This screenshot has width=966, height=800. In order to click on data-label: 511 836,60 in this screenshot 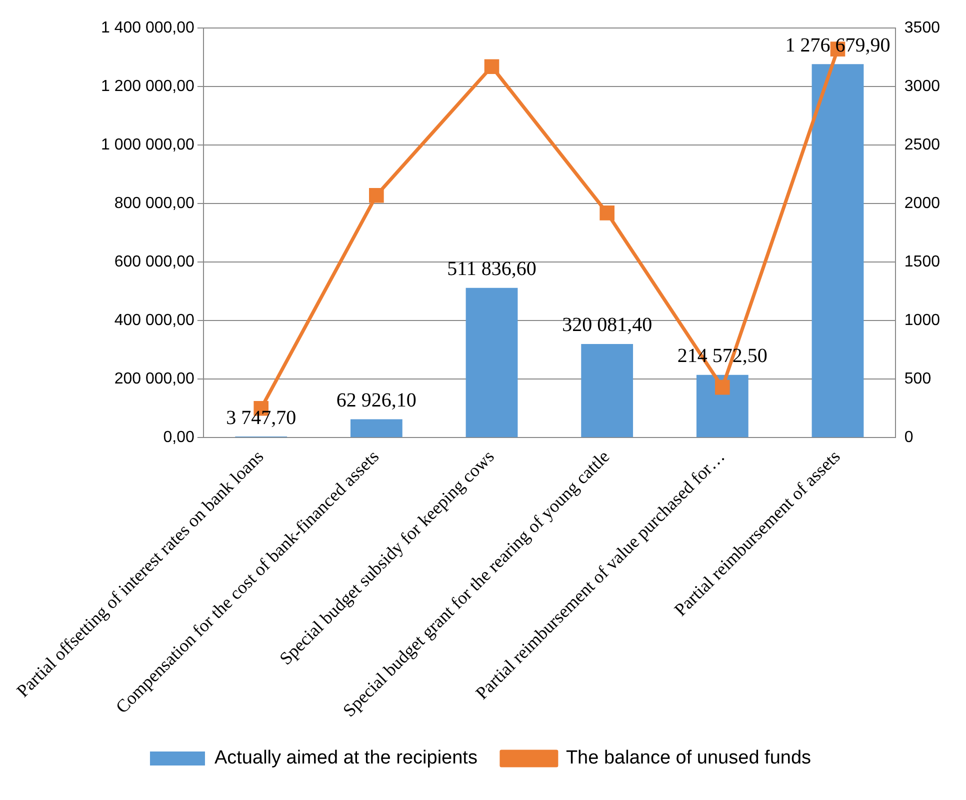, I will do `click(491, 269)`.